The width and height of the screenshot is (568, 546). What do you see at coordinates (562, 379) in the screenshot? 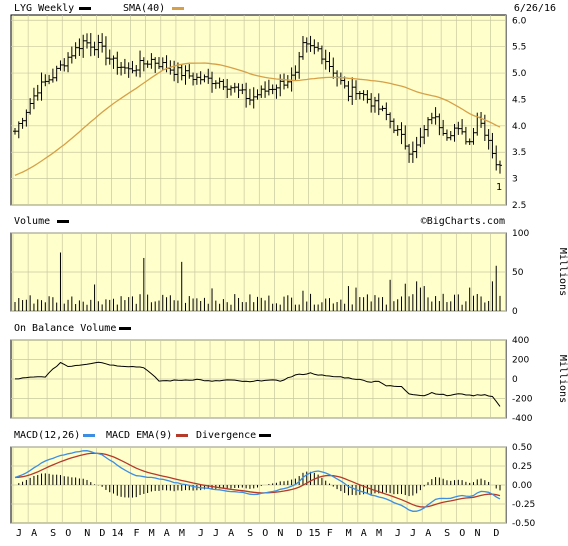
I see `obv-ylabel: Millions` at bounding box center [562, 379].